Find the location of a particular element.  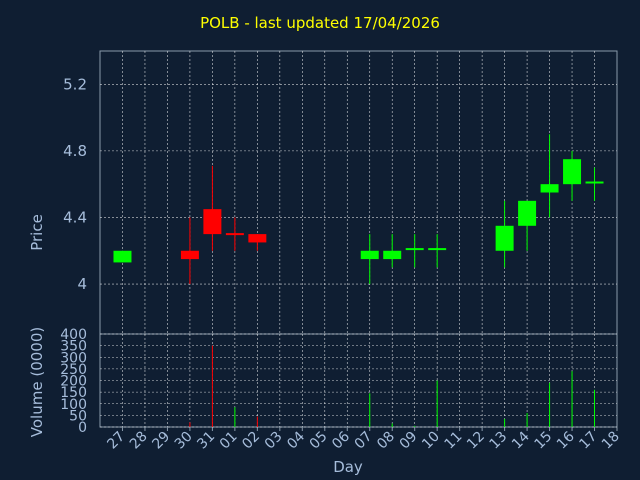

x-tick-label: 12 is located at coordinates (476, 441).